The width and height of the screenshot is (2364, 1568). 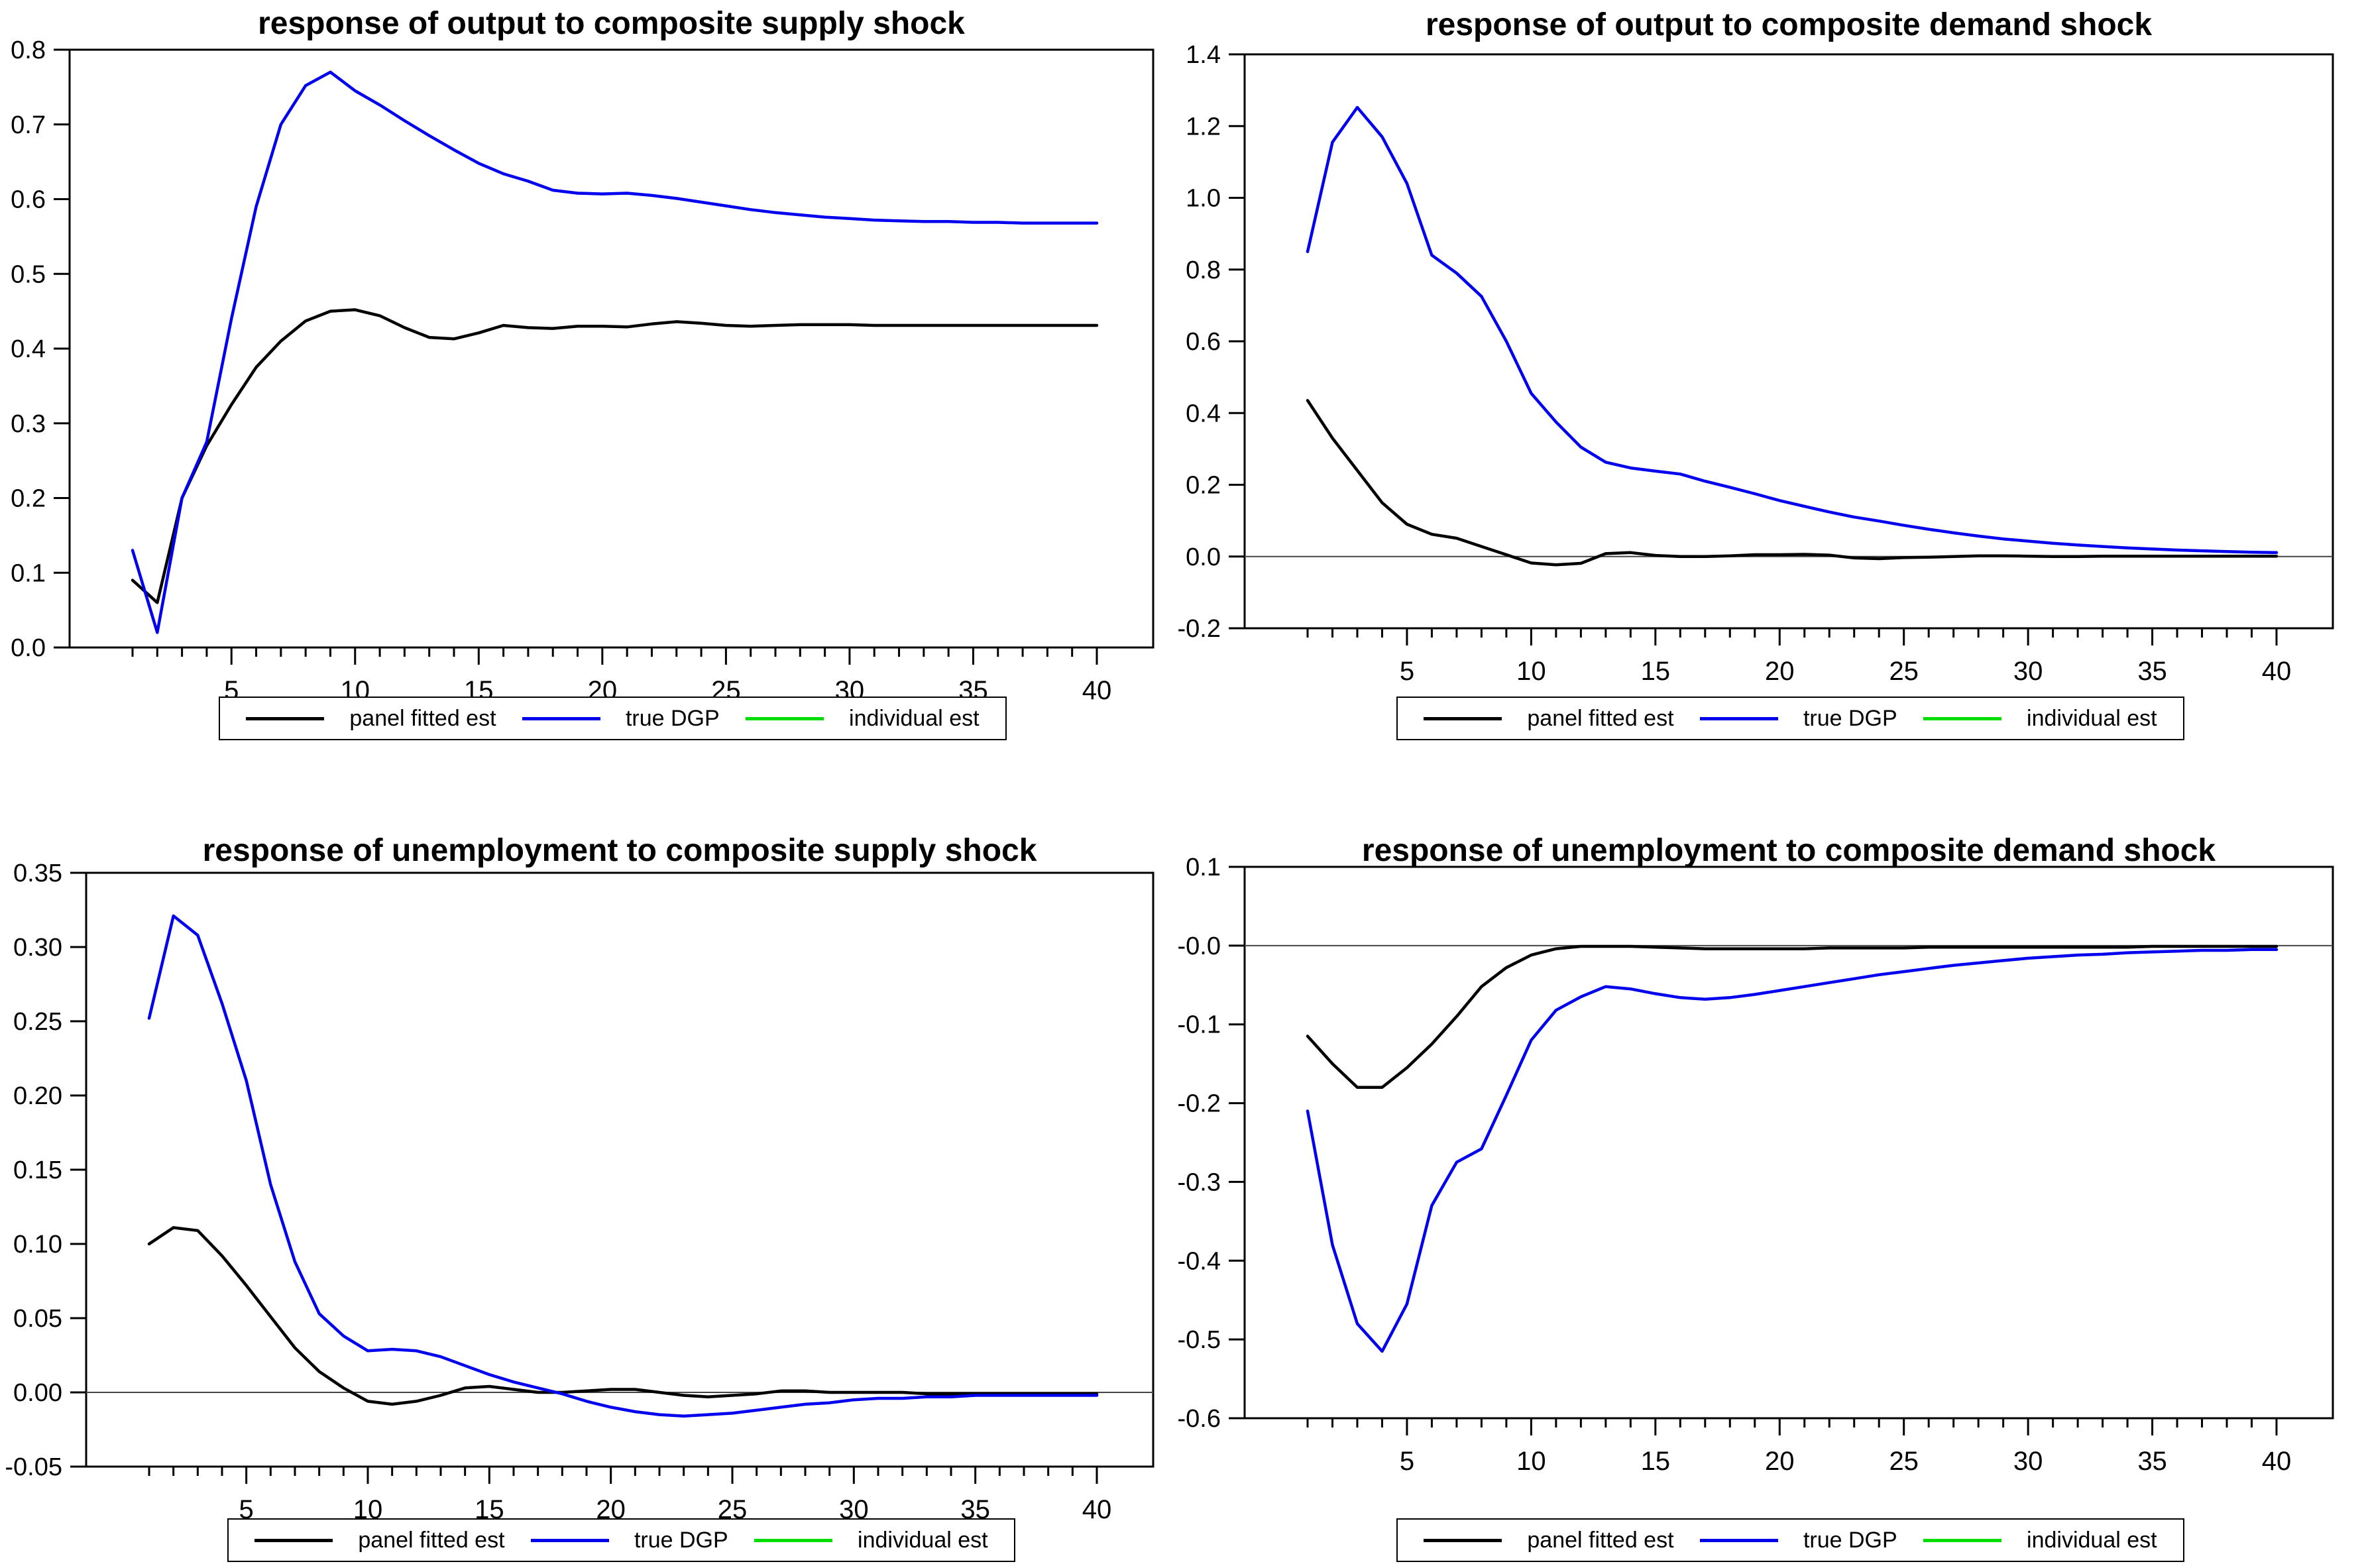 I want to click on y-tick-label: 0.10, so click(x=37, y=1245).